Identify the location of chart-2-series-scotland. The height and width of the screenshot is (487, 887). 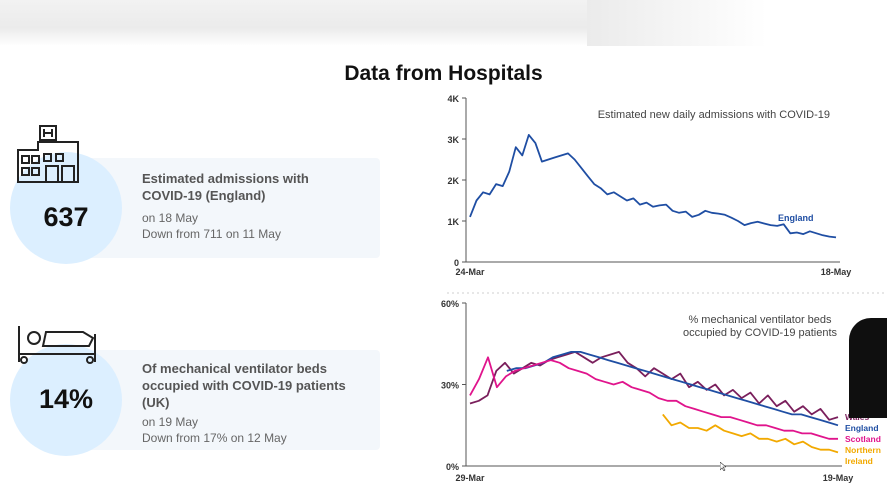
(653, 398).